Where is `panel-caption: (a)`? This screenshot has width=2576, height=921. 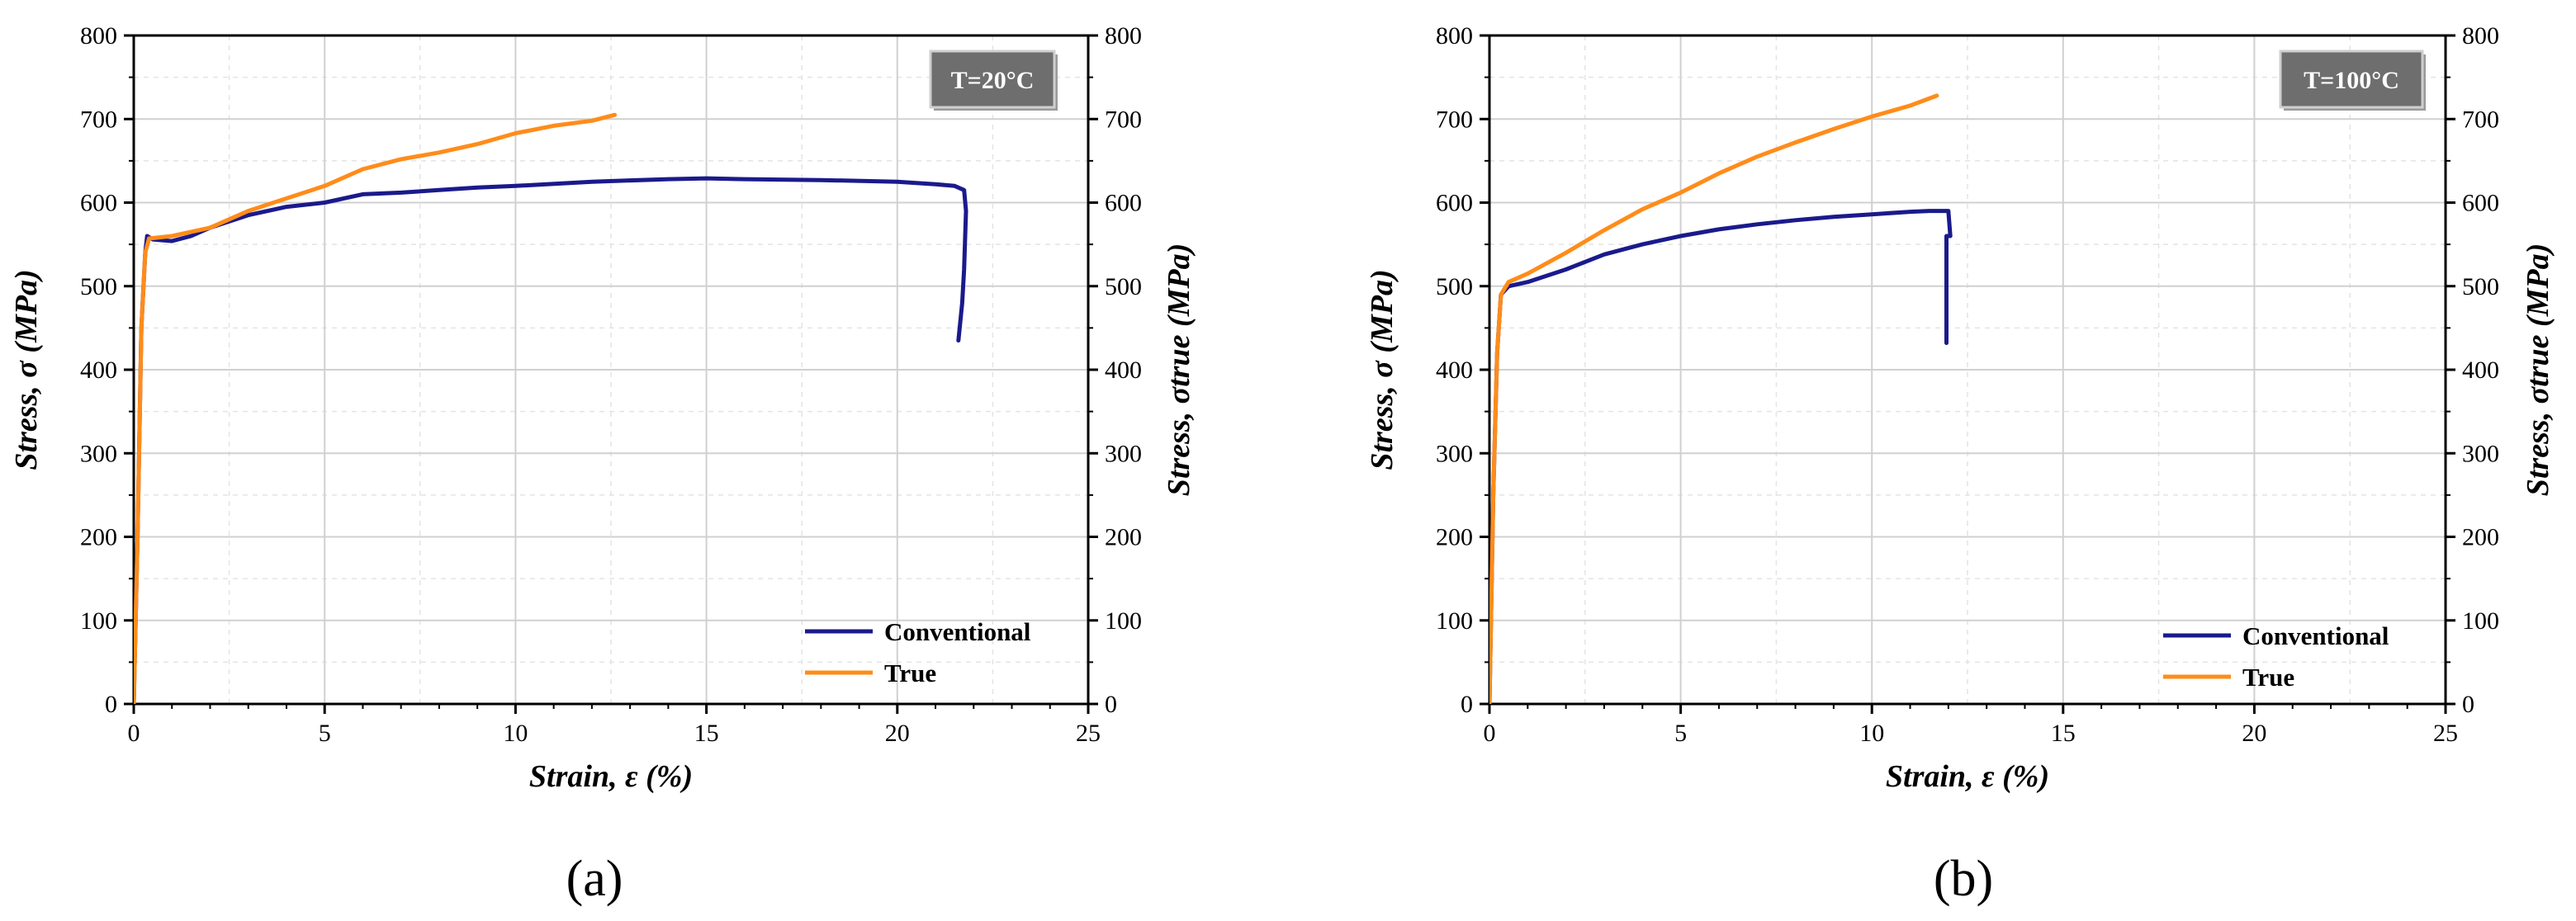 panel-caption: (a) is located at coordinates (594, 879).